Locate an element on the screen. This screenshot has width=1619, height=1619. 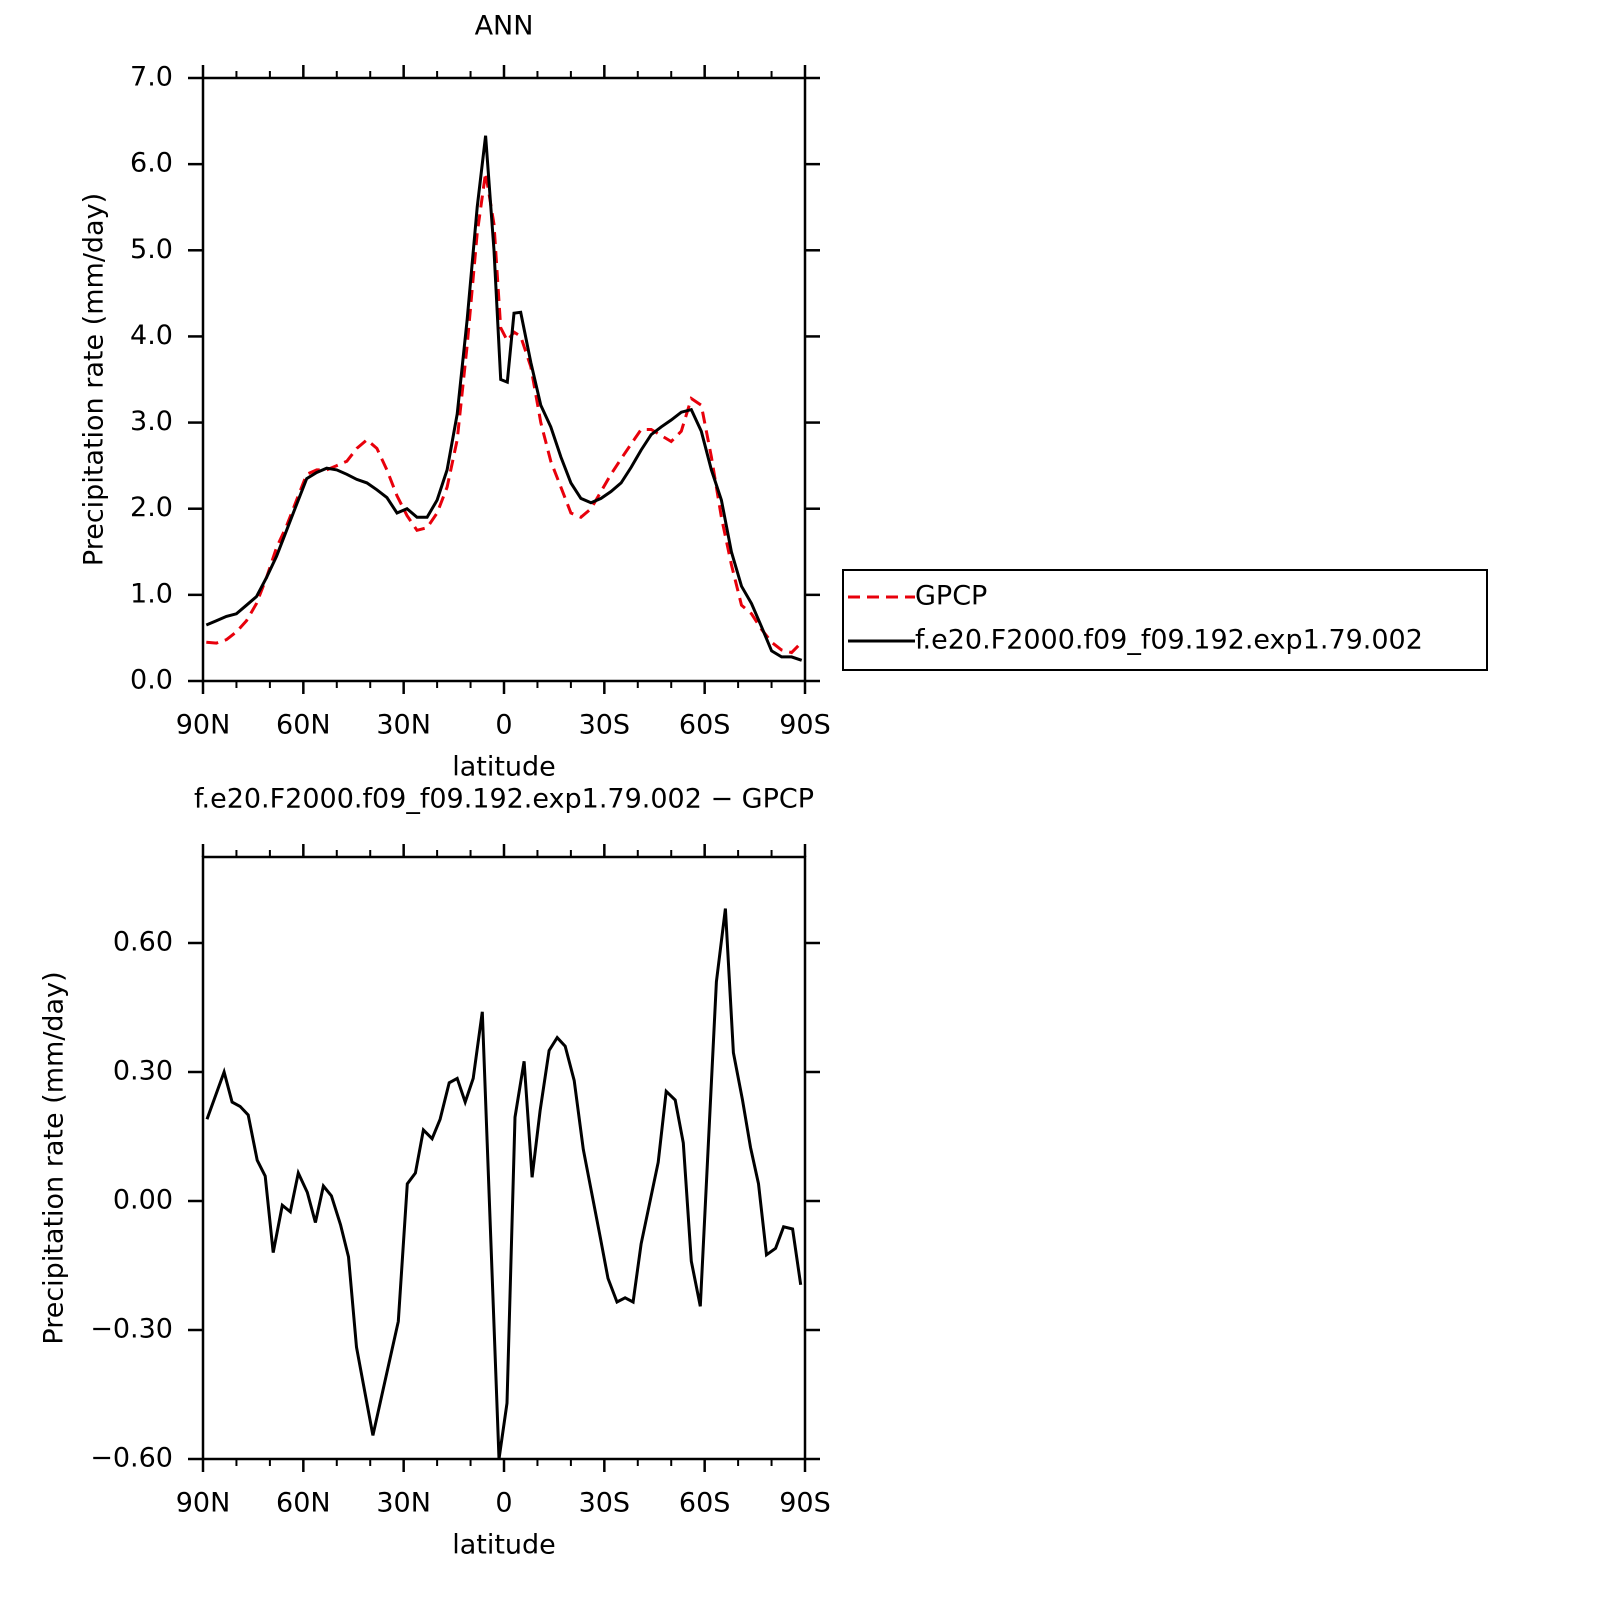
y-tick-label: 0.60 is located at coordinates (143, 942).